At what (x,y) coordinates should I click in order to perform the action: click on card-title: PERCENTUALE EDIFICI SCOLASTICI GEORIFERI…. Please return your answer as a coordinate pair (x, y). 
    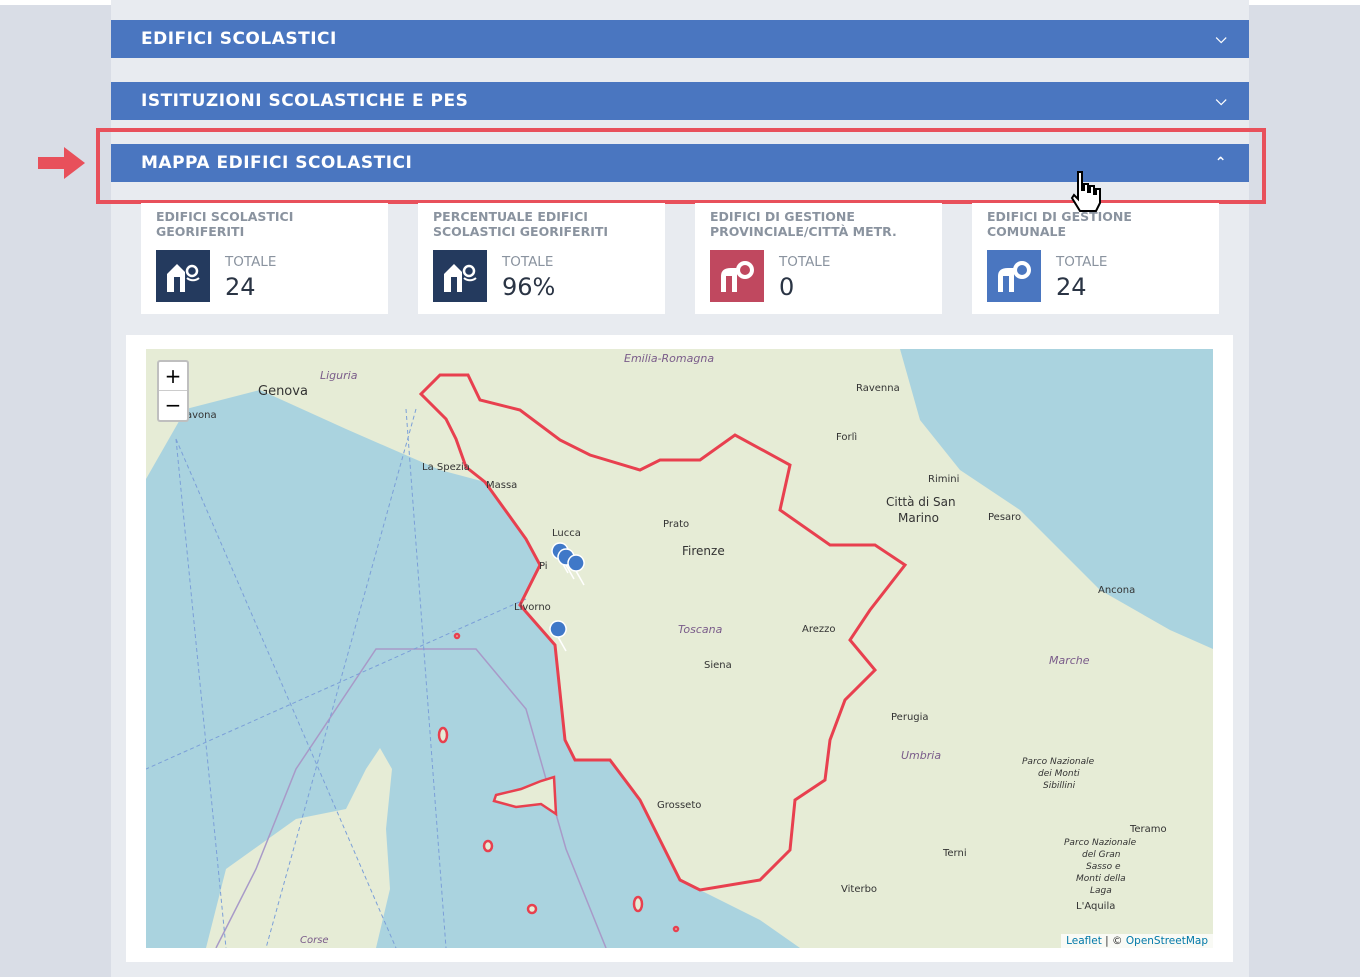
    Looking at the image, I should click on (521, 224).